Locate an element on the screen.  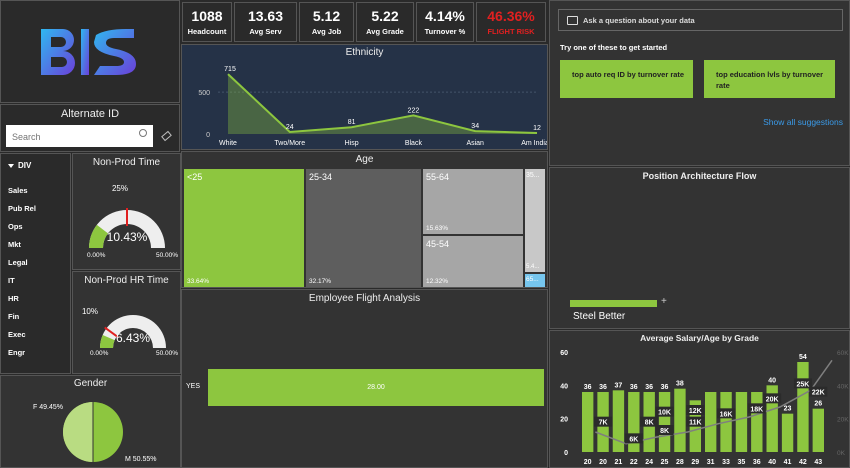
salary-label: 12K is located at coordinates (695, 411).